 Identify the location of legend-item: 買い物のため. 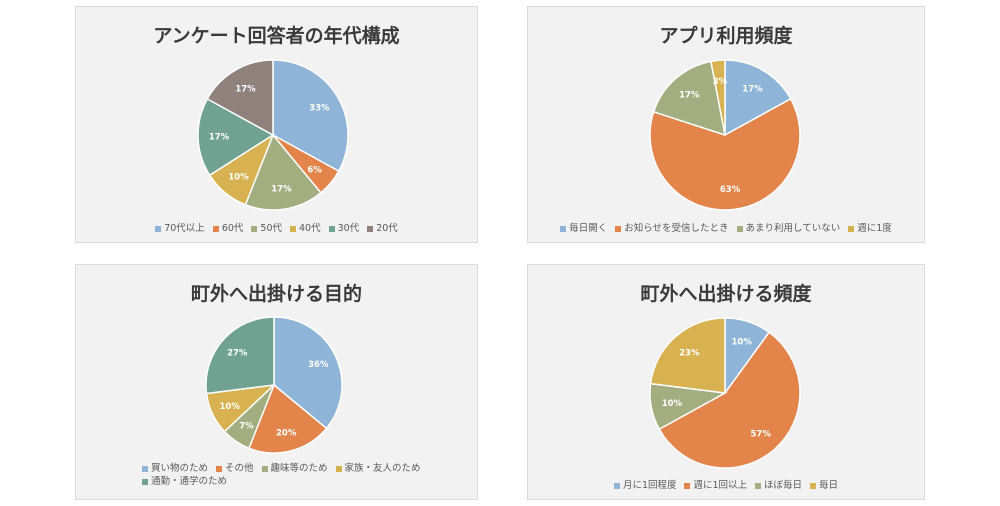
(175, 468).